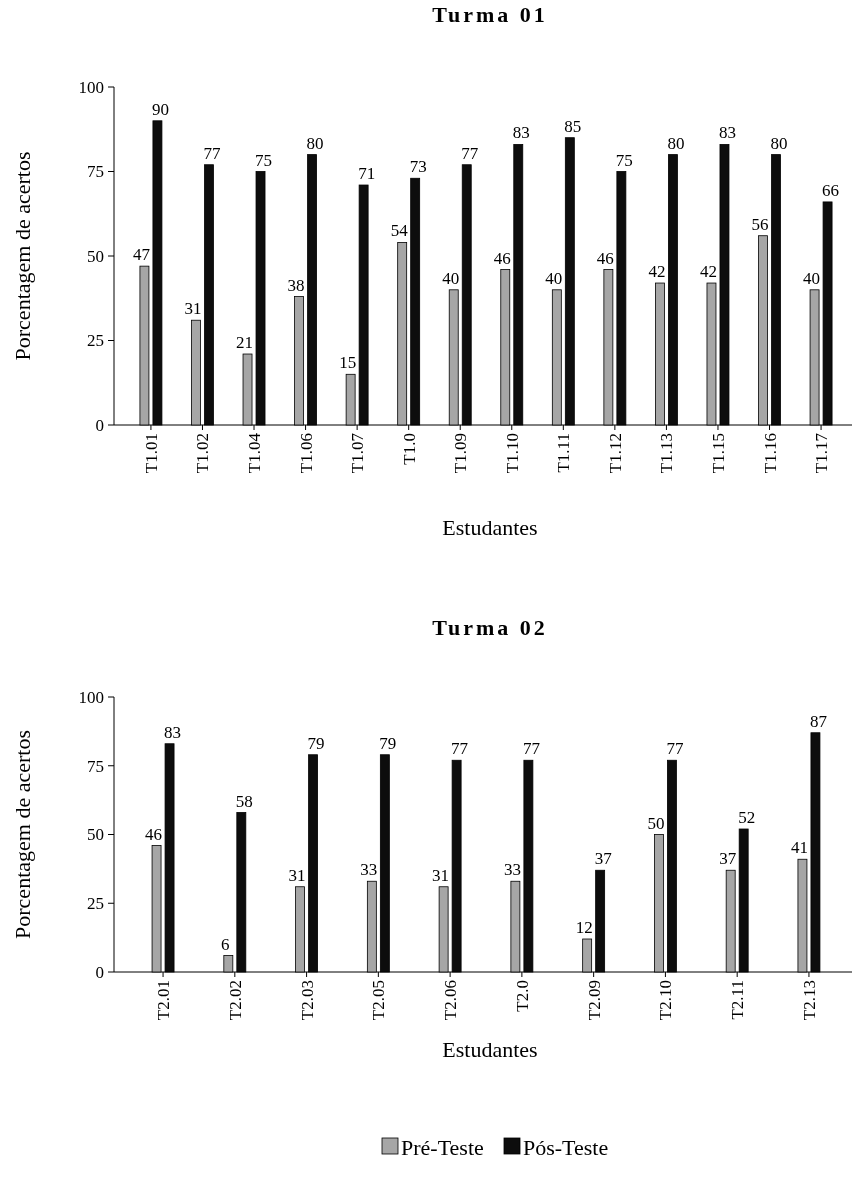  What do you see at coordinates (490, 627) in the screenshot?
I see `chart-title: Turma 02` at bounding box center [490, 627].